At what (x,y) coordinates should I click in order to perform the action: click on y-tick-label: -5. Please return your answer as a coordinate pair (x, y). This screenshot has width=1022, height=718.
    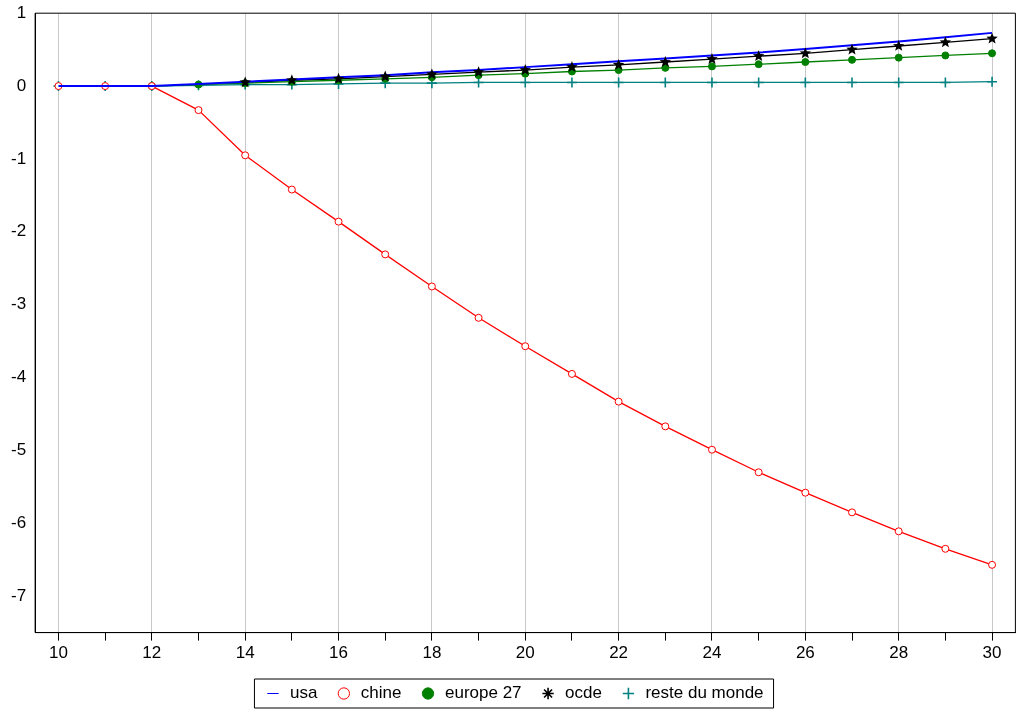
    Looking at the image, I should click on (18, 450).